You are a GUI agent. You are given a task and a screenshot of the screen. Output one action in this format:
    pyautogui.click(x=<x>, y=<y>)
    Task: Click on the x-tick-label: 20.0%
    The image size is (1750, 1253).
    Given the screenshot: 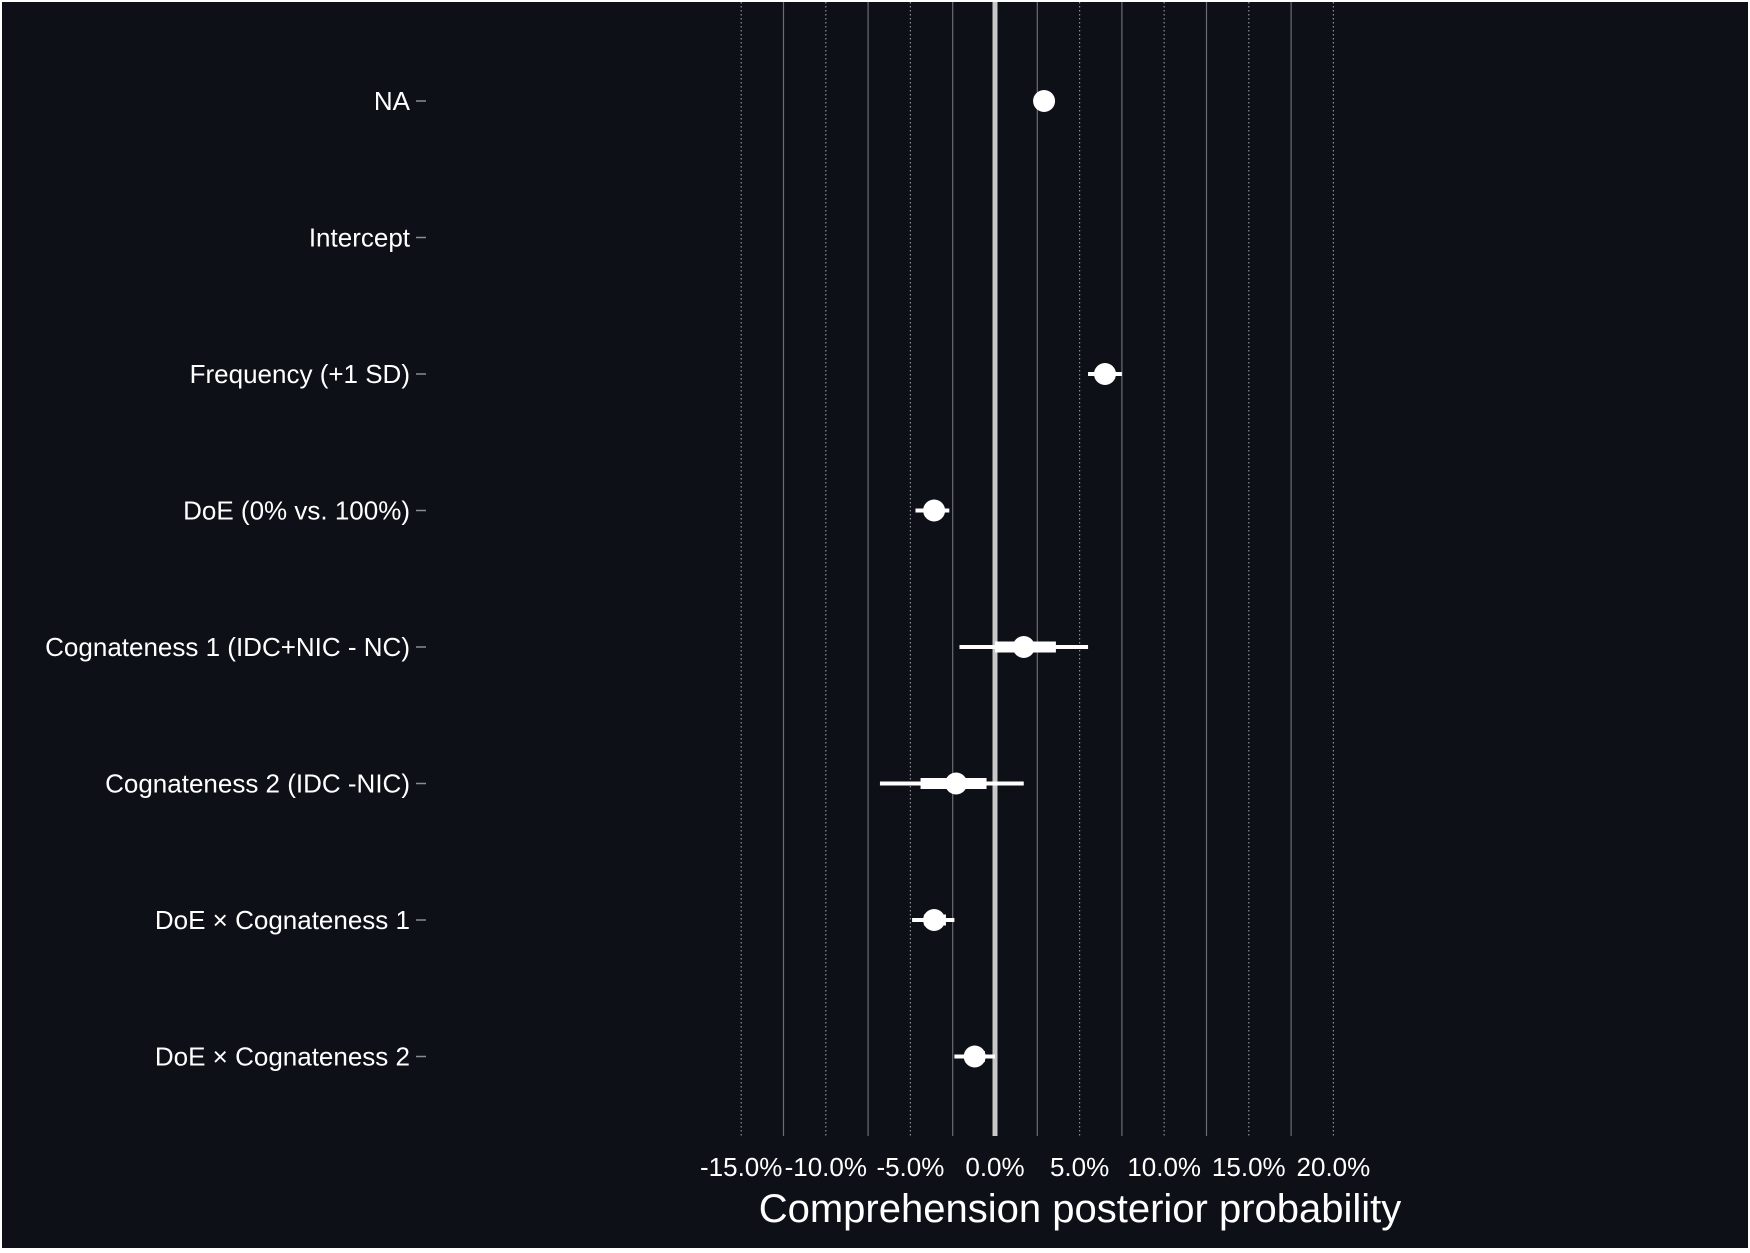 What is the action you would take?
    pyautogui.click(x=1334, y=1167)
    